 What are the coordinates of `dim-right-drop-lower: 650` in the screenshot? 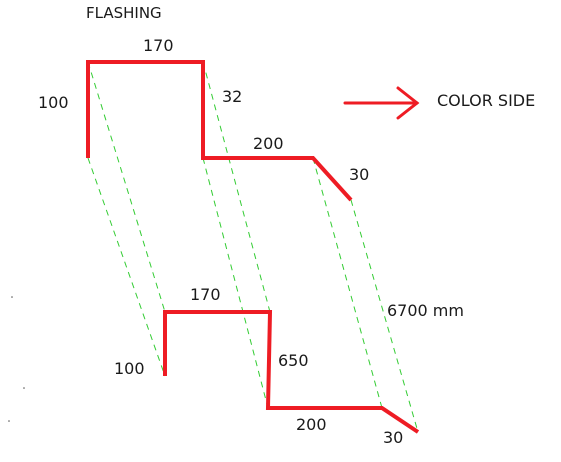 It's located at (293, 360).